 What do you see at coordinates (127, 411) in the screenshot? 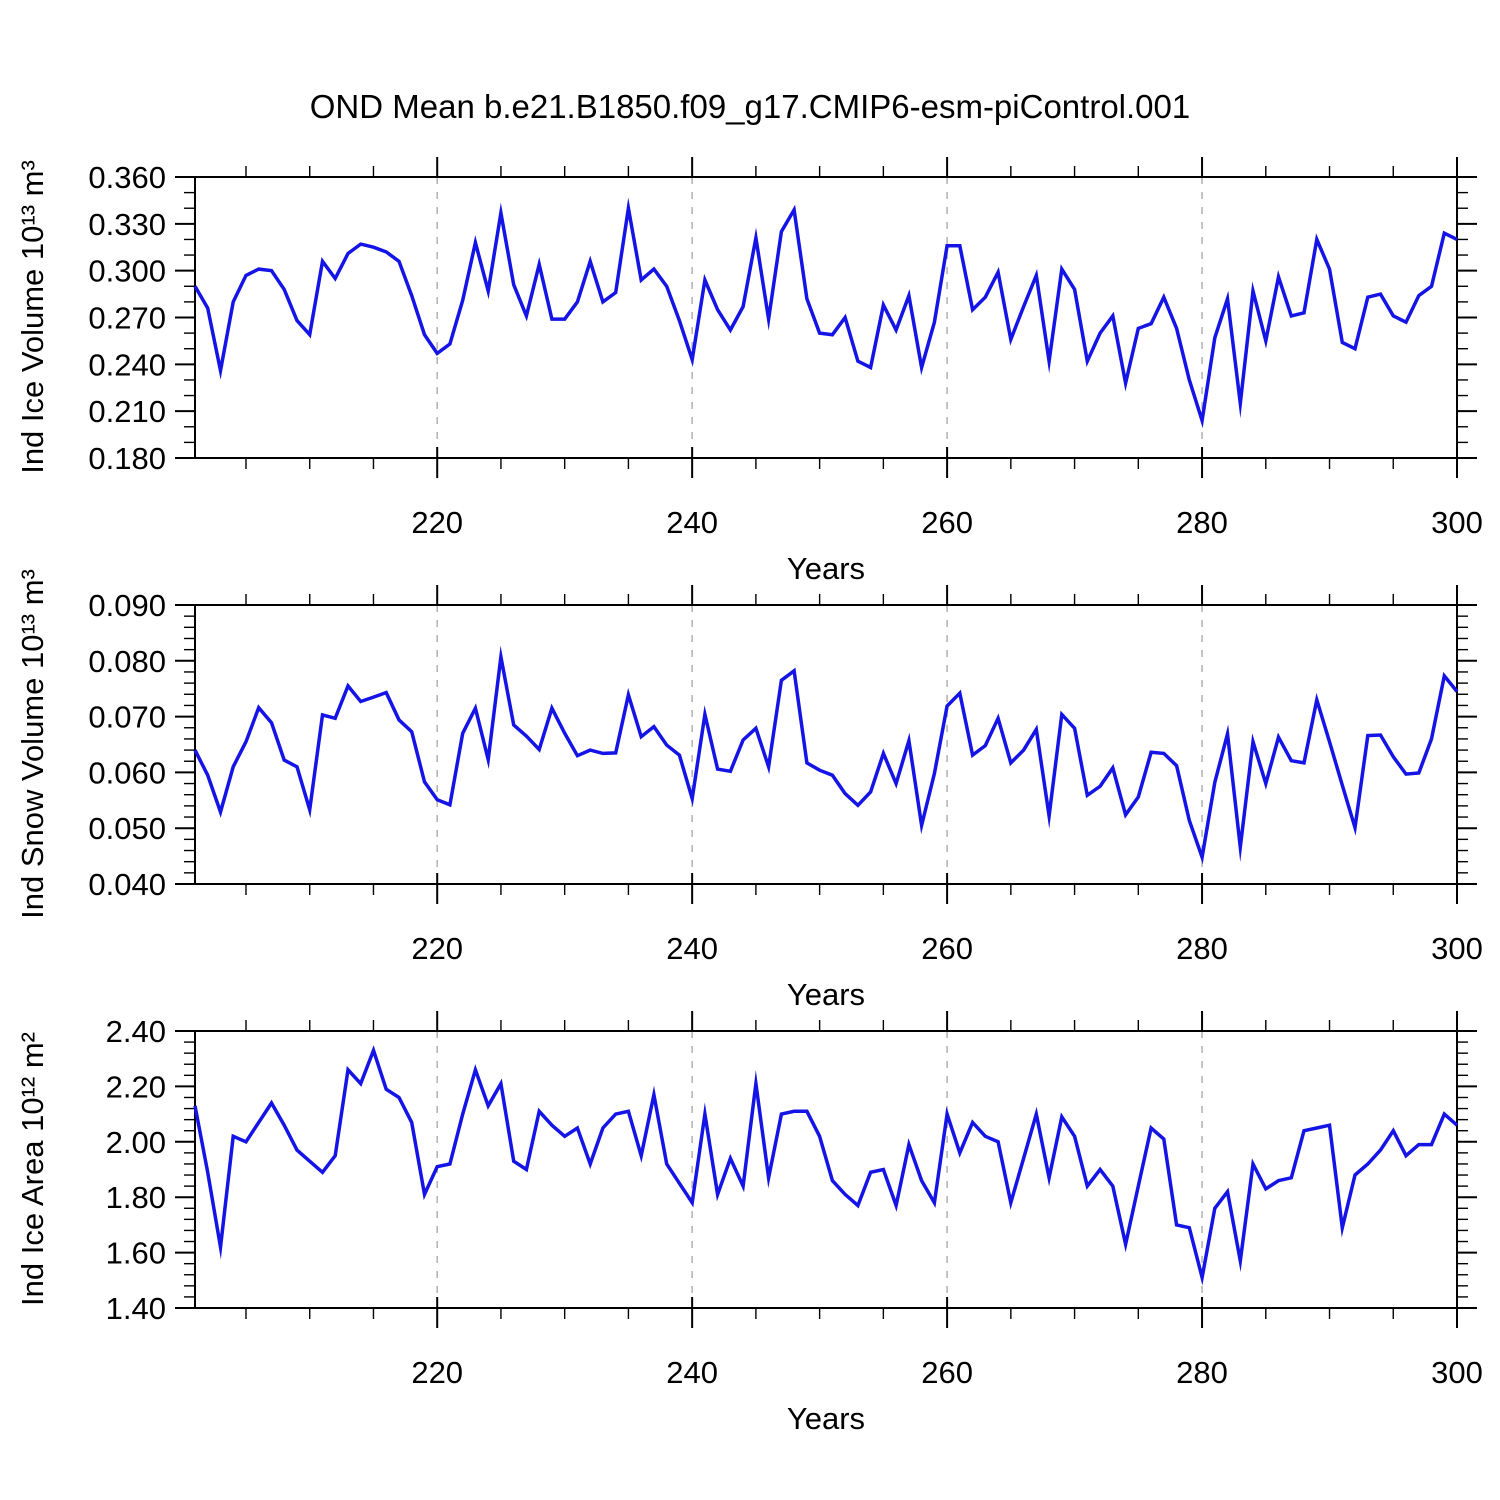
I see `y-tick-label: 0.210` at bounding box center [127, 411].